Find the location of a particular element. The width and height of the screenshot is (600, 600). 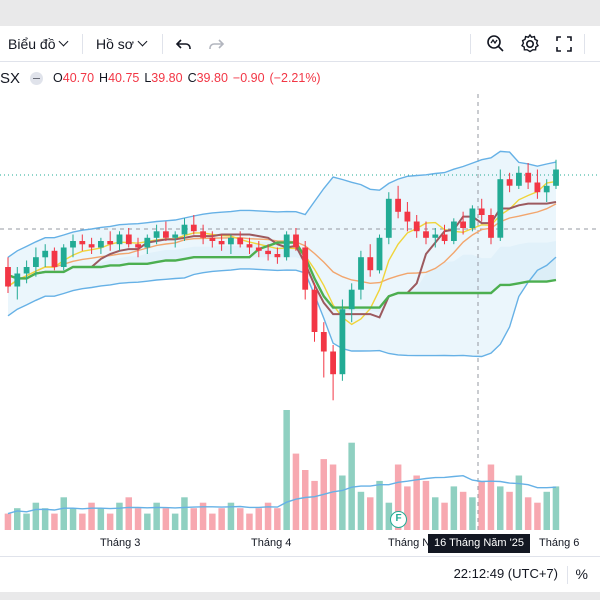

chart-type-menu: Biểu đồ is located at coordinates (38, 43).